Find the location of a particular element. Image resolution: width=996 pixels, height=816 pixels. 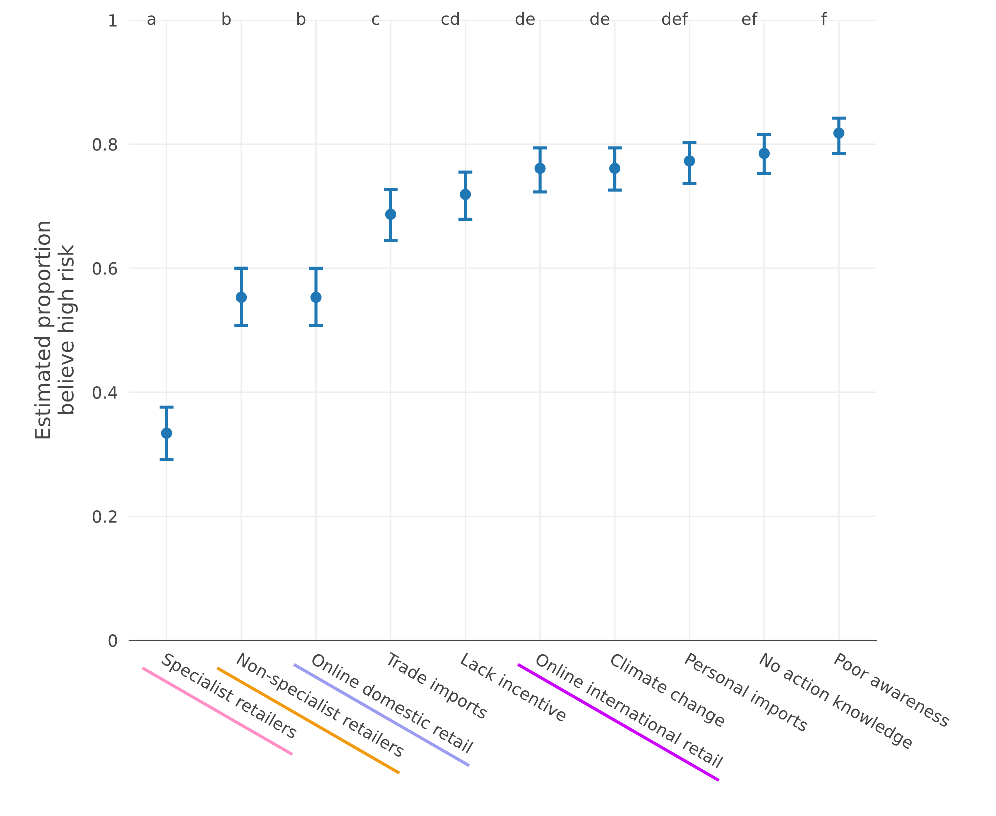

y-axis-title: Estimated proportion believe high risk is located at coordinates (56, 330).